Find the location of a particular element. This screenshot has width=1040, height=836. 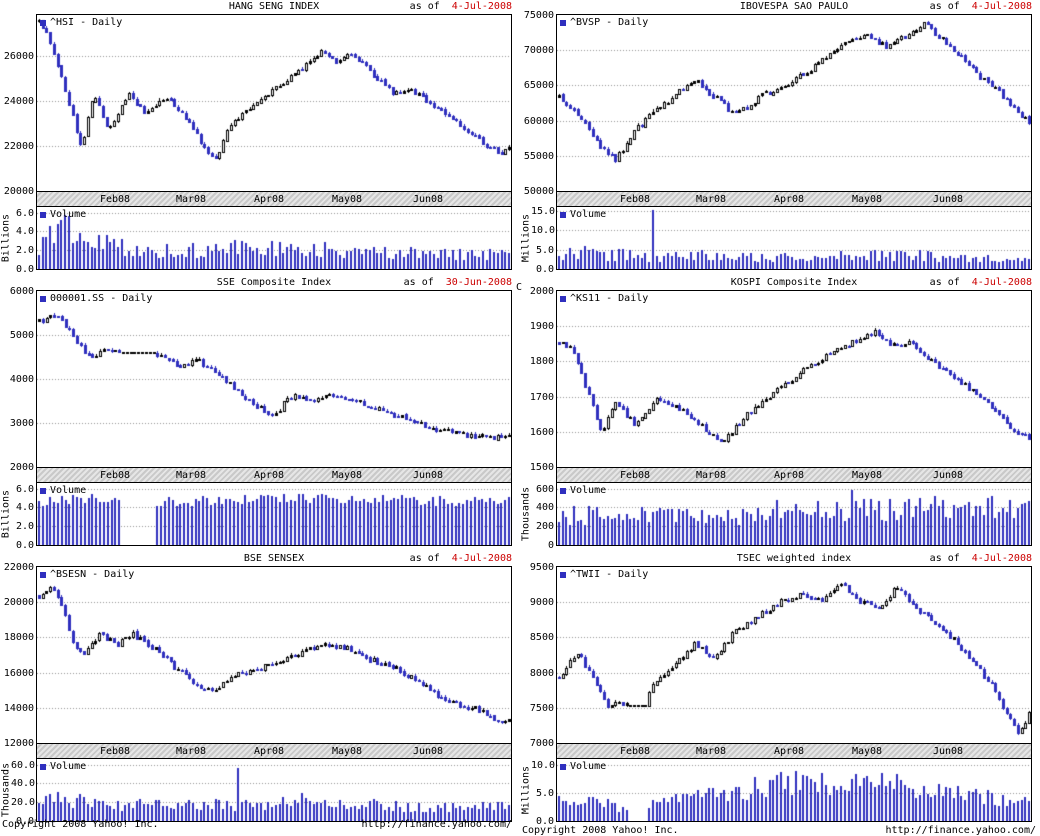

as-of: as of 30-Jun-2008 is located at coordinates (458, 282).